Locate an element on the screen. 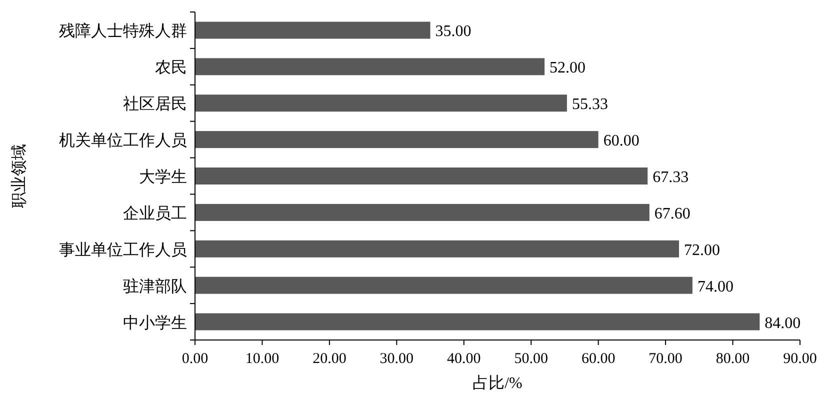  ylabel: 职业领域 is located at coordinates (19, 176).